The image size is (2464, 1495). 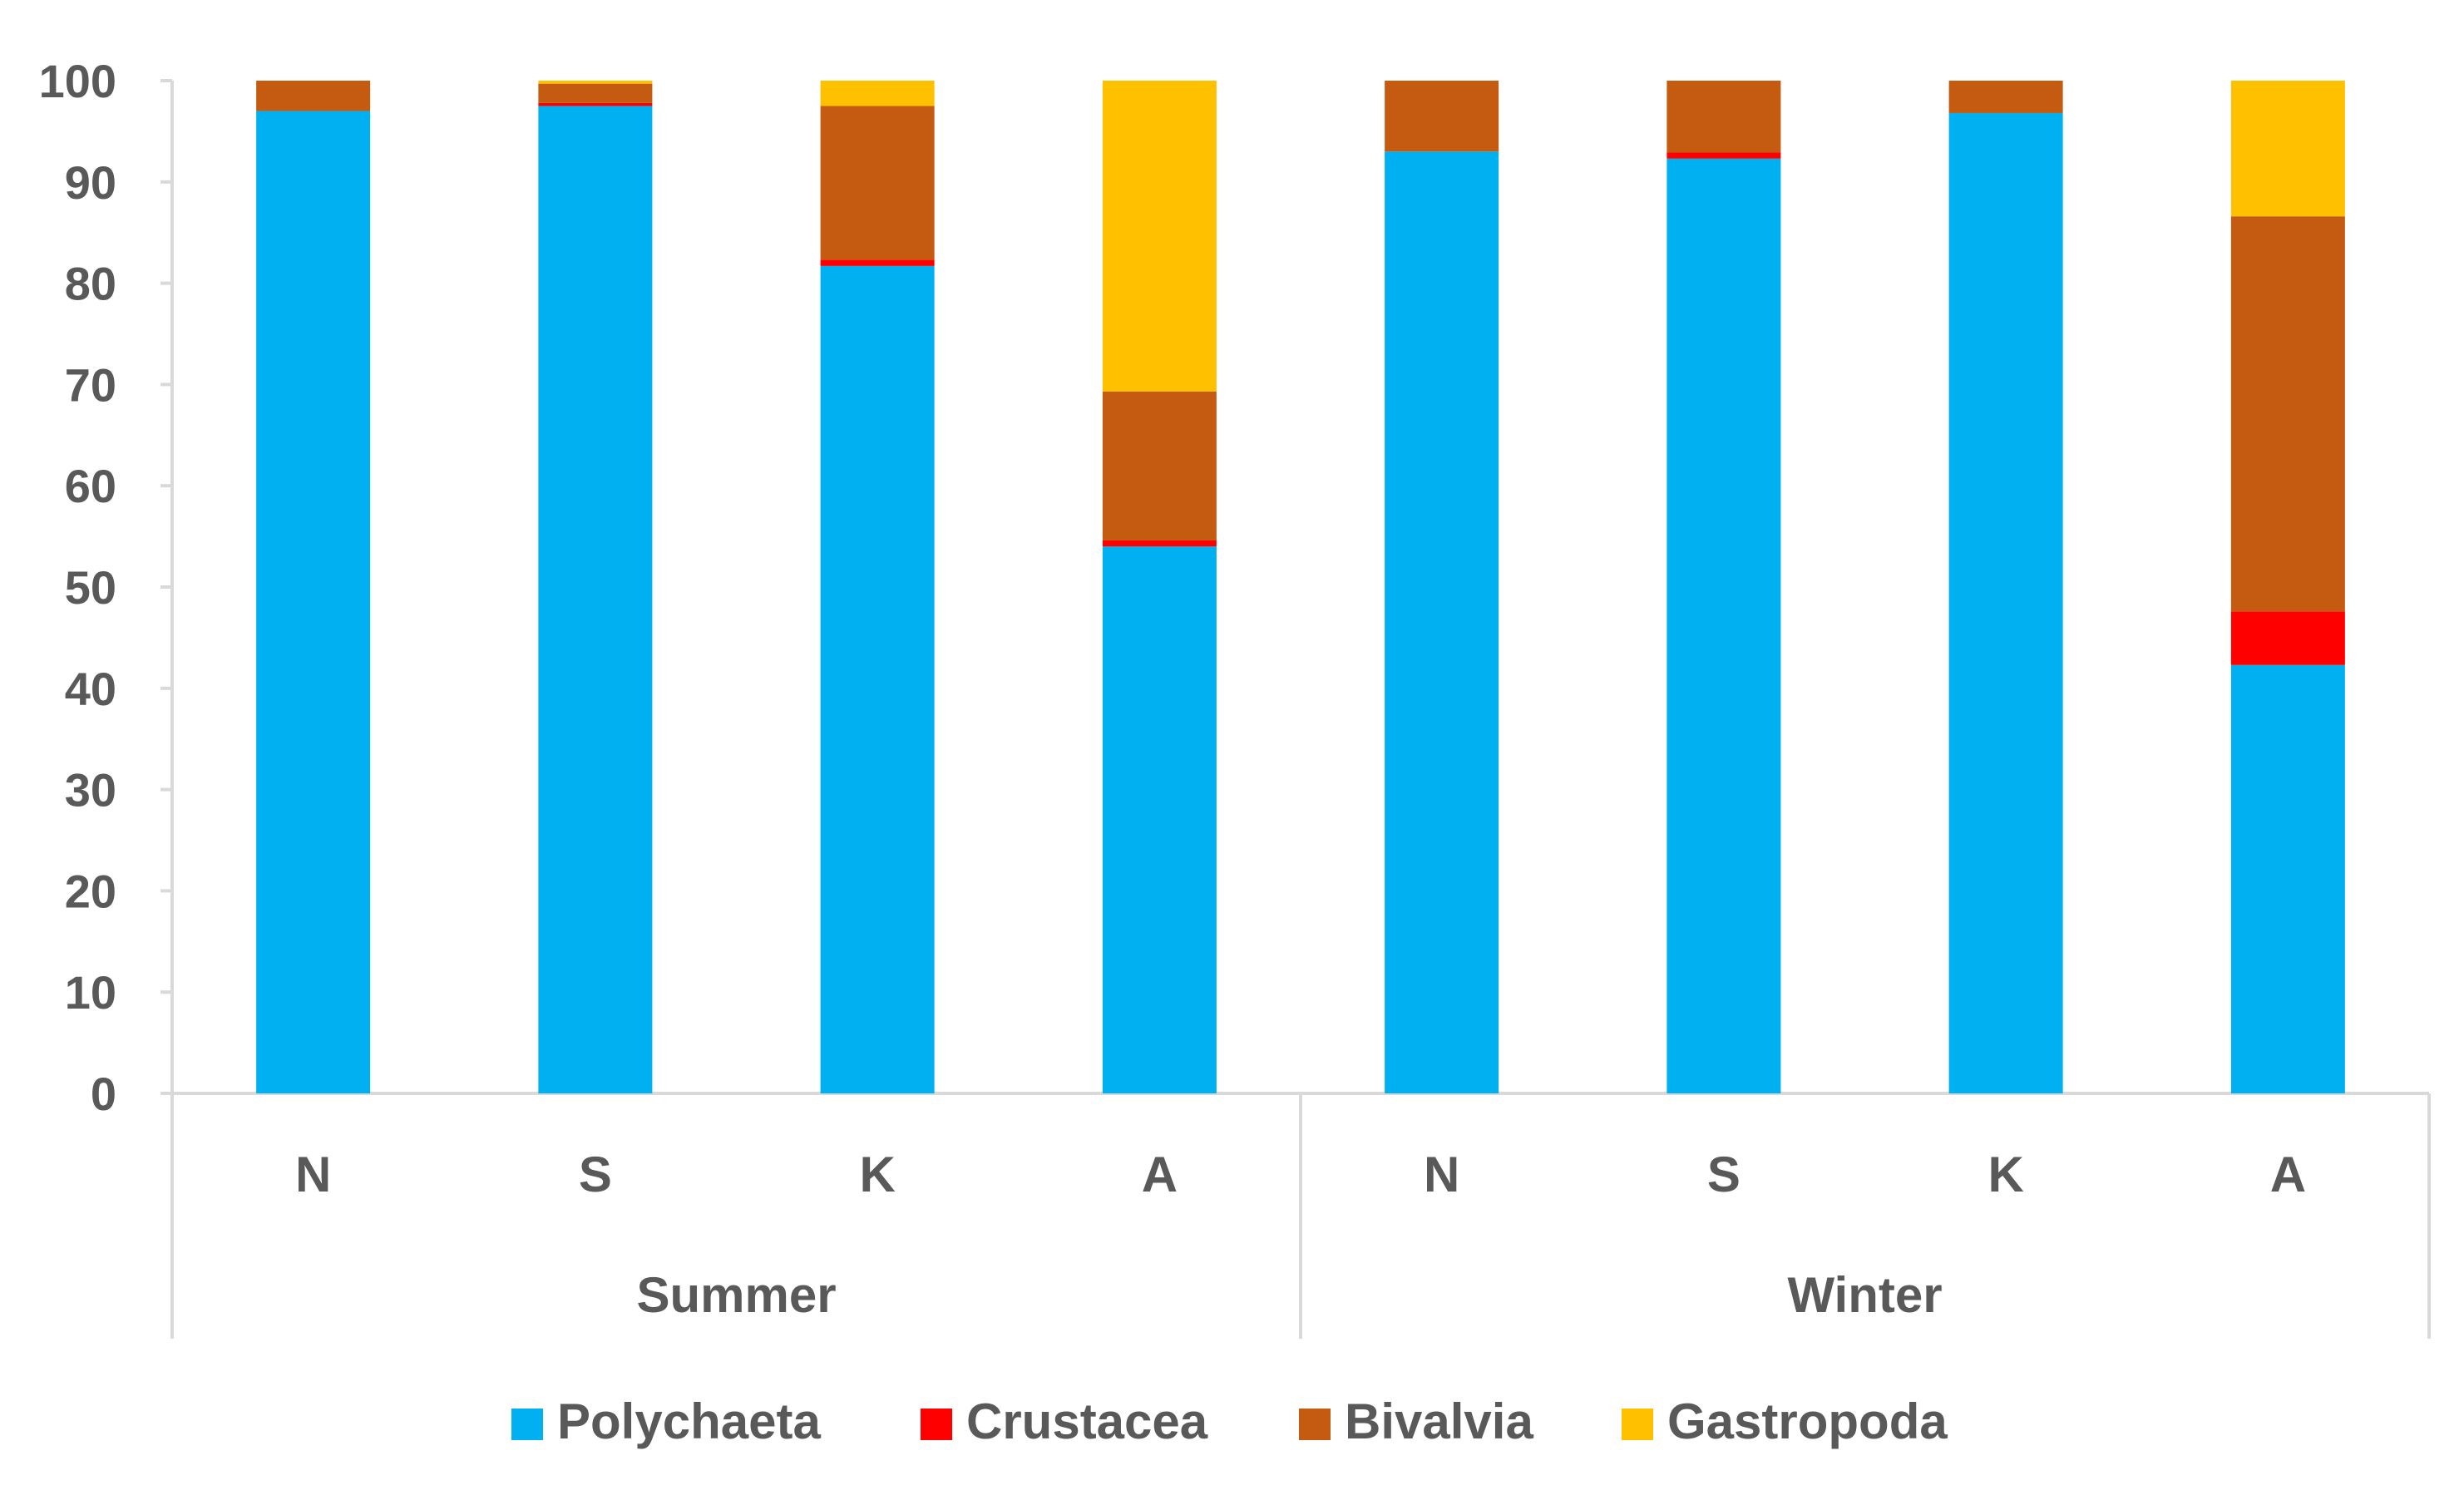 I want to click on legend-swatch-crustacea, so click(x=936, y=1424).